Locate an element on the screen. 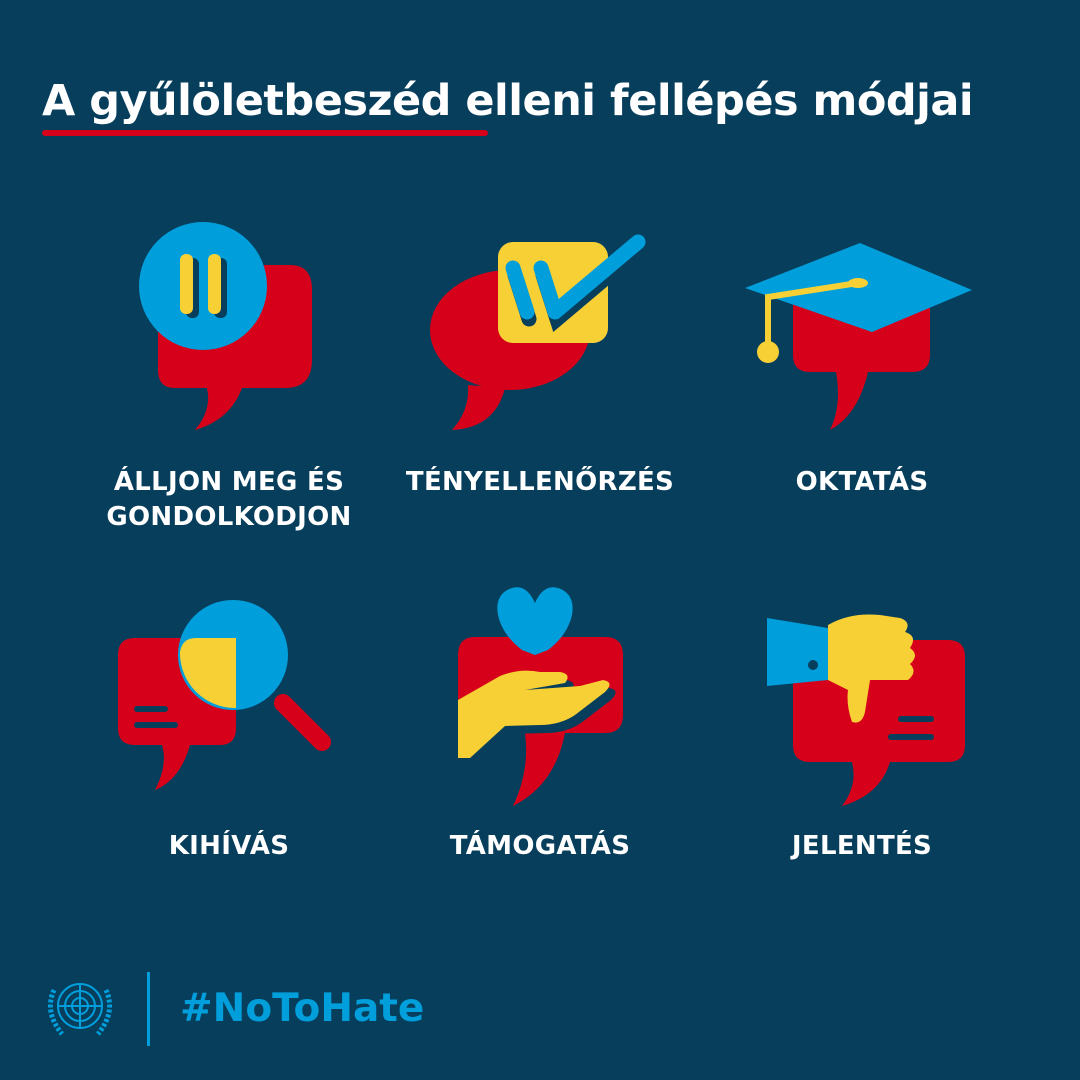  page-title: A gyűlöletbeszéd elleni fellépés módjai is located at coordinates (508, 101).